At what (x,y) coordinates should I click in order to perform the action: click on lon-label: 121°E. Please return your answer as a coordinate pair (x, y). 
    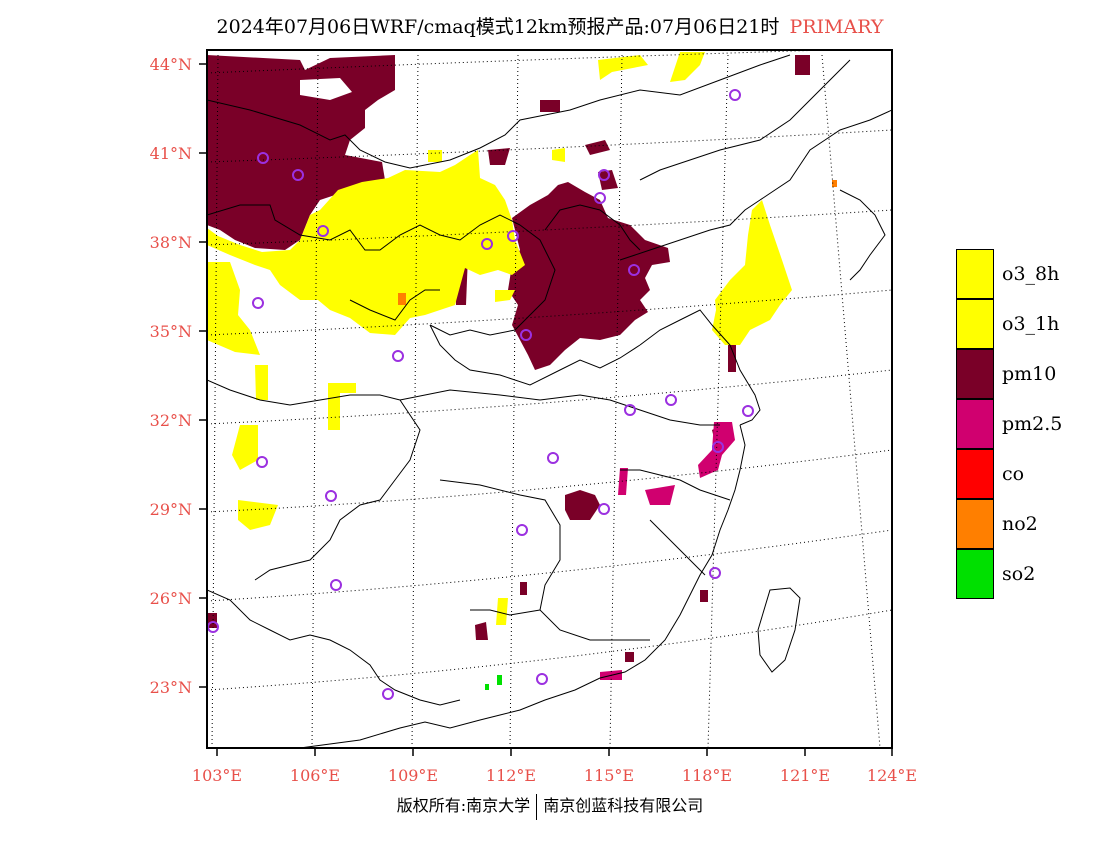
    Looking at the image, I should click on (805, 775).